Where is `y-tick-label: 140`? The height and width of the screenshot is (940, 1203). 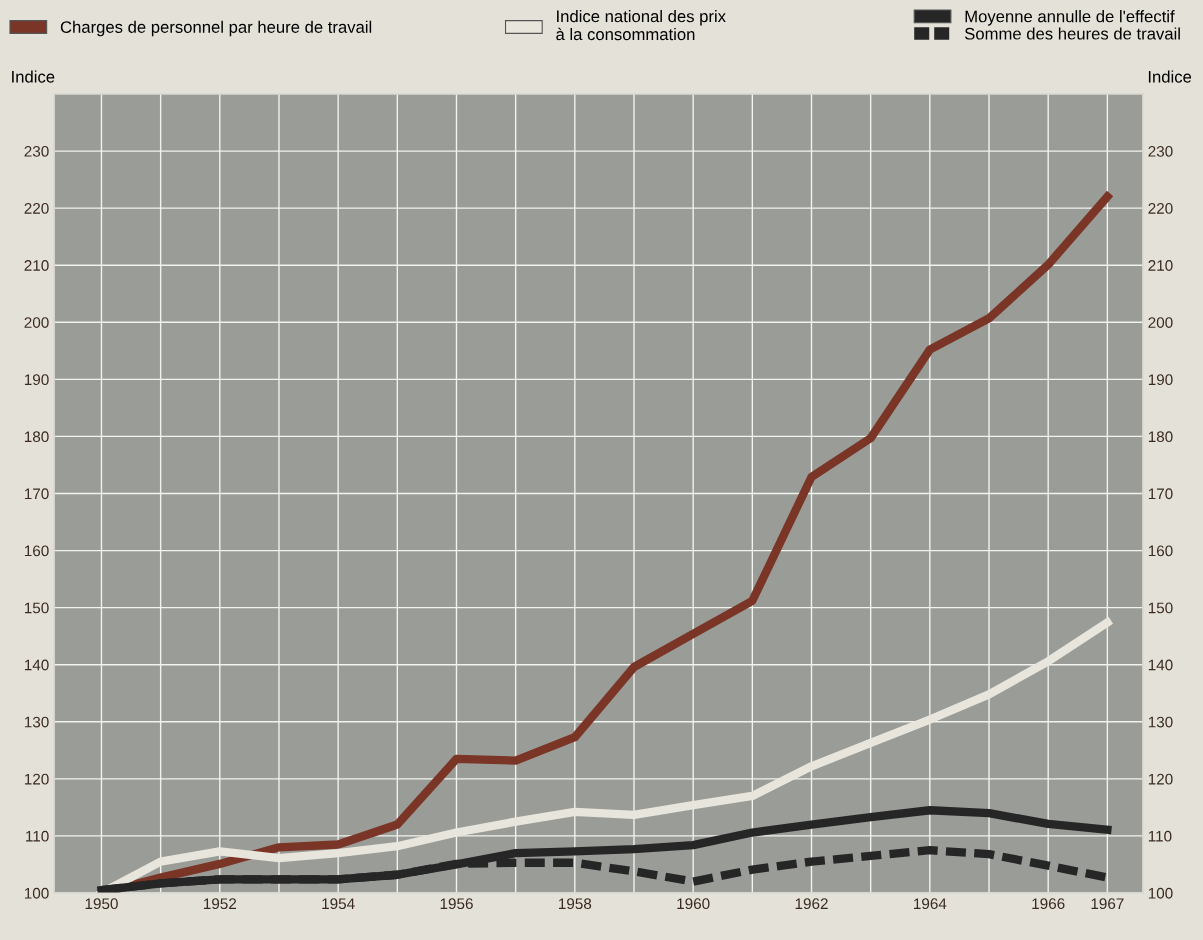 y-tick-label: 140 is located at coordinates (36, 665).